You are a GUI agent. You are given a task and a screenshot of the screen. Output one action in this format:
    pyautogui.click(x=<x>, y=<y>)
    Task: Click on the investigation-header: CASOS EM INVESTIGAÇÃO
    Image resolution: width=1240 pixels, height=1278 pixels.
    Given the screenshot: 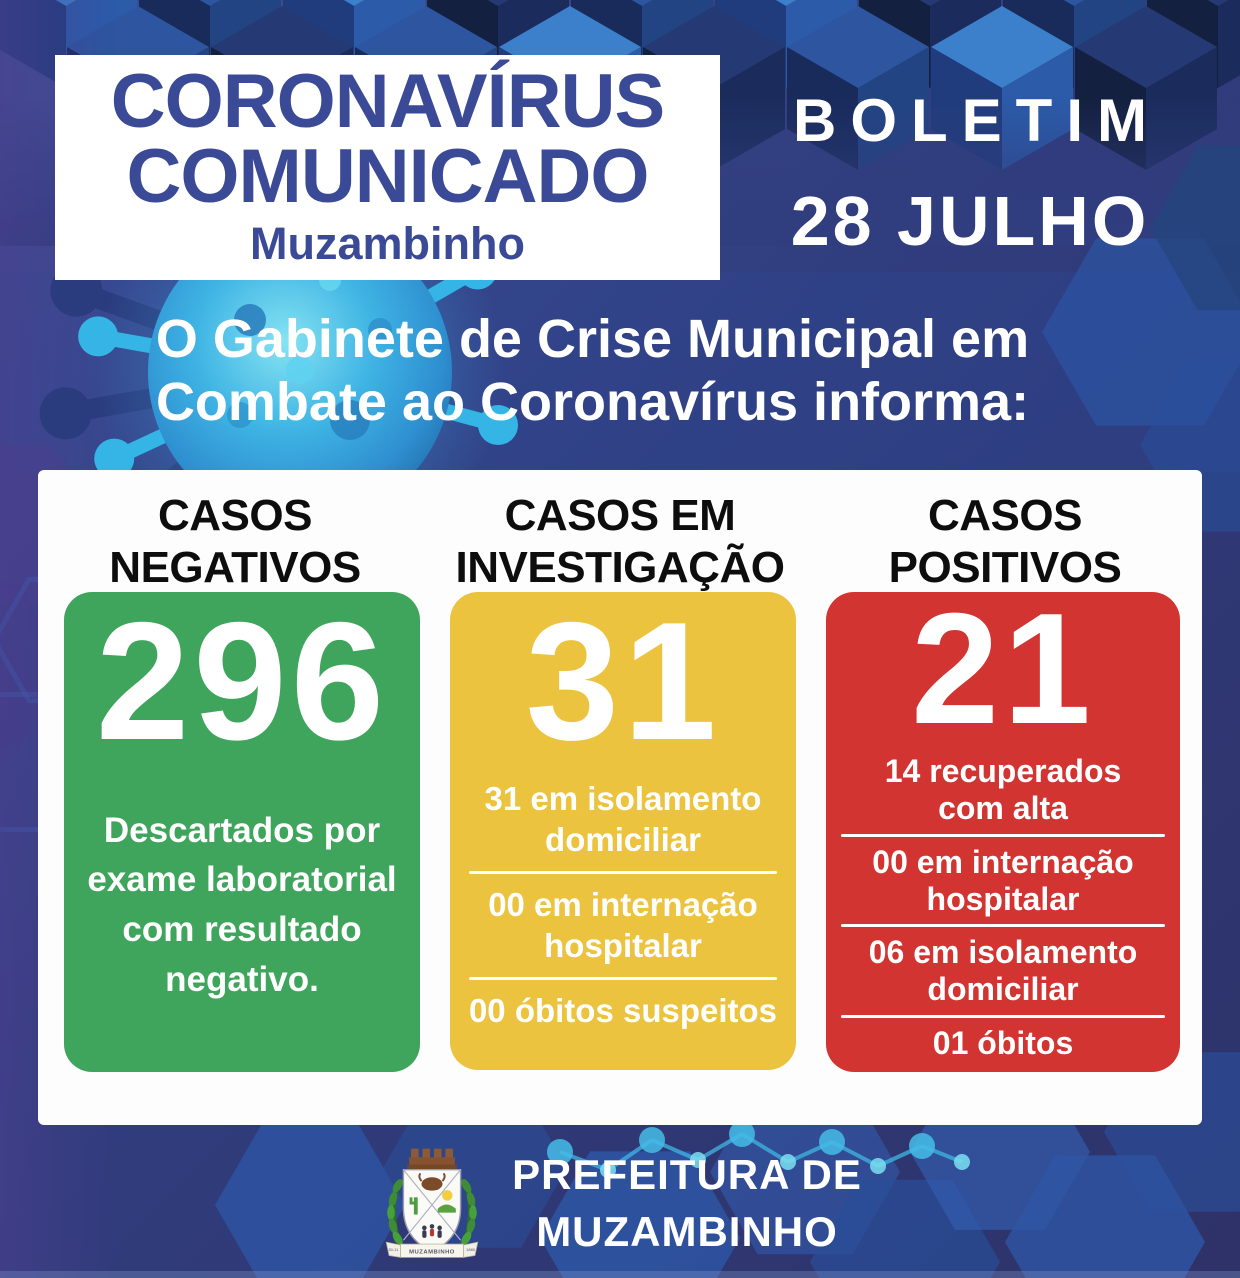 What is the action you would take?
    pyautogui.click(x=620, y=541)
    